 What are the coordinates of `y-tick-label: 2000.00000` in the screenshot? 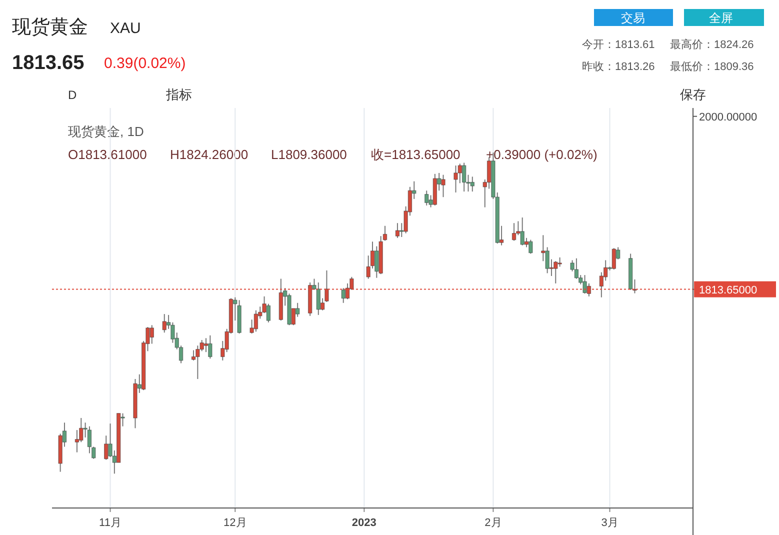 It's located at (728, 117).